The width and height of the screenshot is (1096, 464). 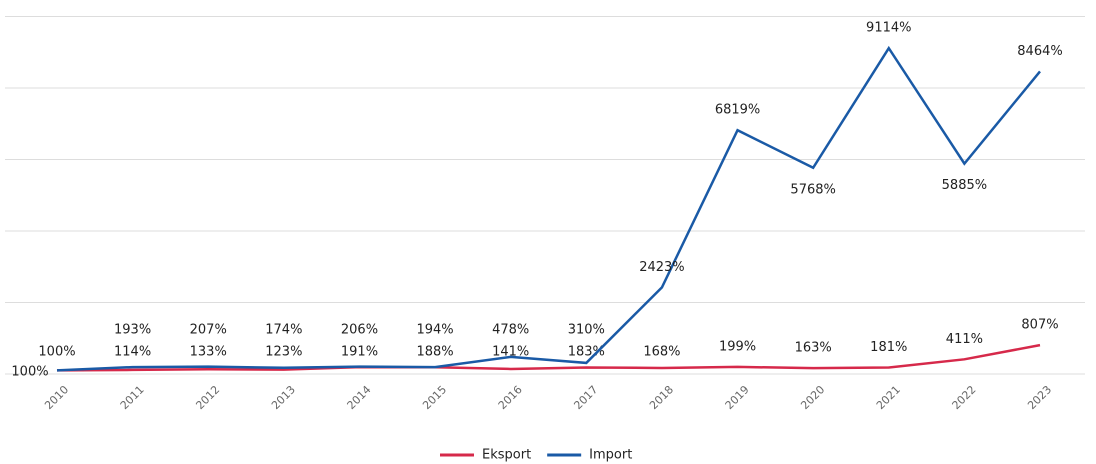 I want to click on legend-label: Import, so click(x=610, y=455).